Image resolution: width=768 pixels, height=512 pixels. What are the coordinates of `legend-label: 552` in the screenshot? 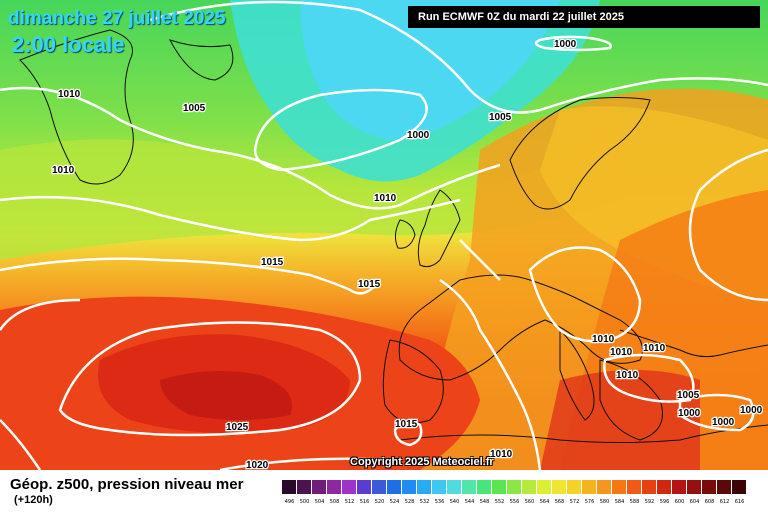 It's located at (499, 502).